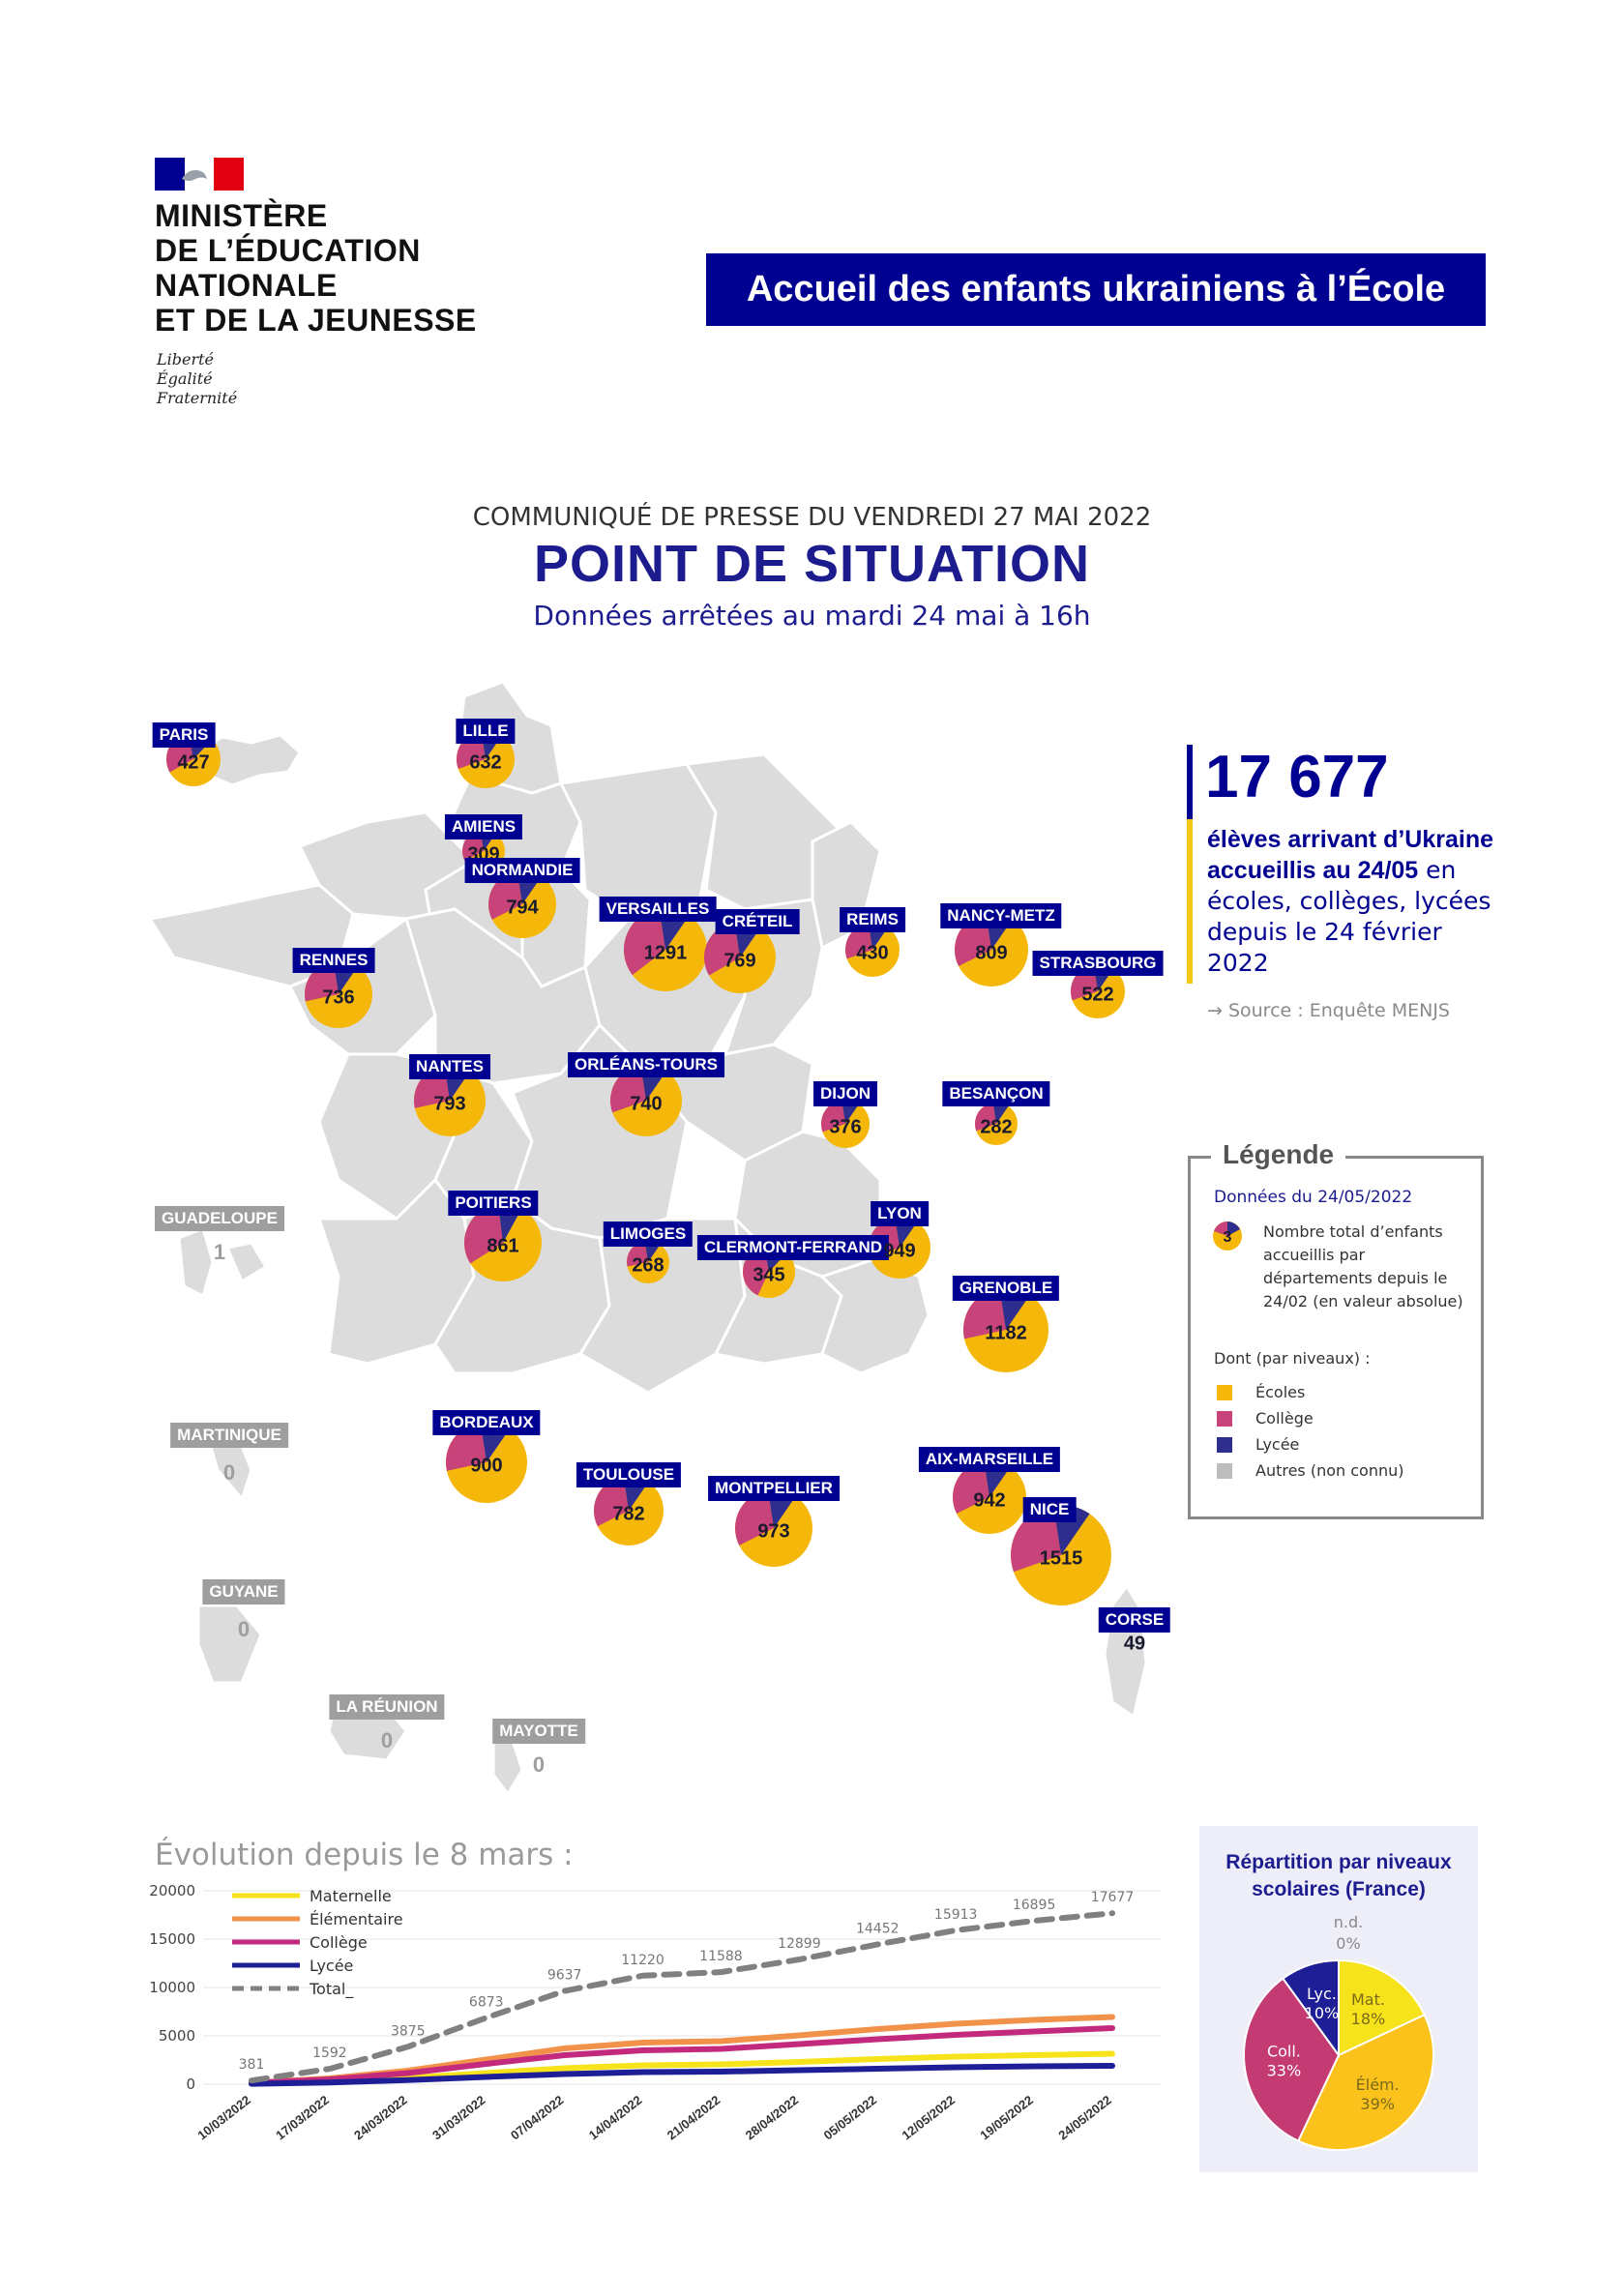 This screenshot has height=2296, width=1624. What do you see at coordinates (459, 2118) in the screenshot?
I see `x-tick-label: 31/03/2022` at bounding box center [459, 2118].